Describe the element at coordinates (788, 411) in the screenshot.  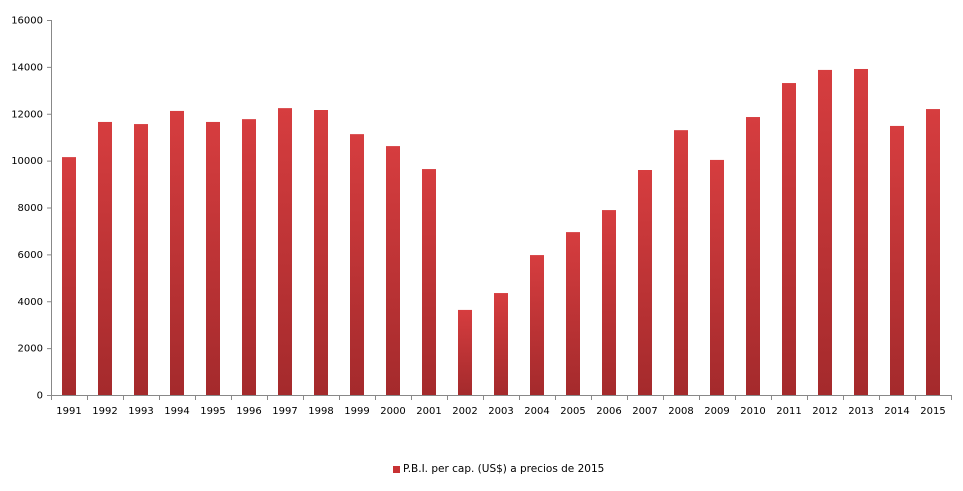
I see `x-tick-label: 2011` at that location.